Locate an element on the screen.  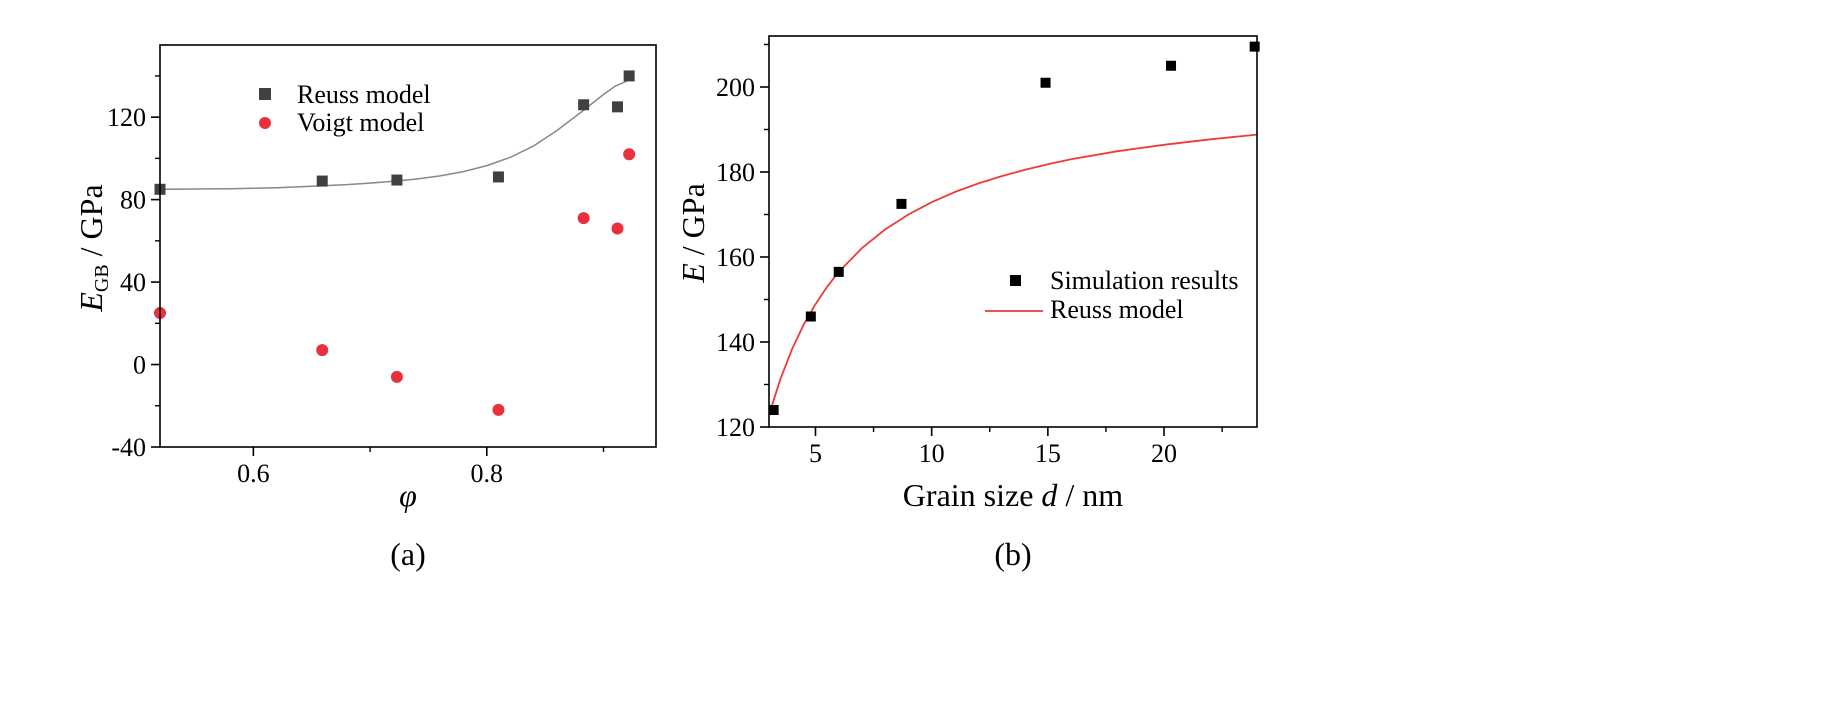
a-y-tick-label: 0 is located at coordinates (139, 365).